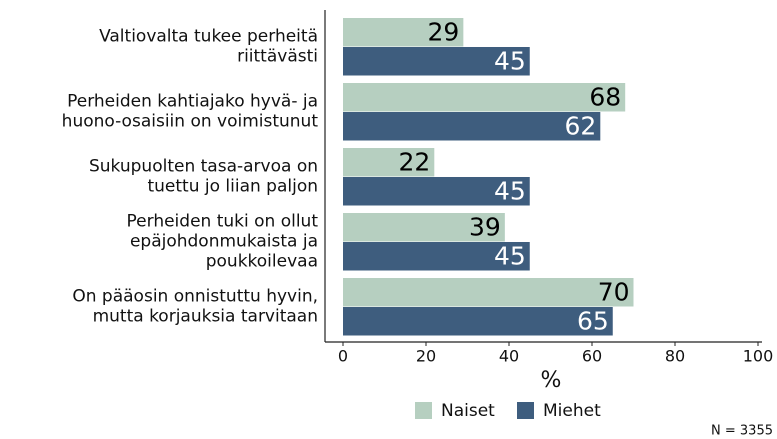 The image size is (777, 439). What do you see at coordinates (414, 161) in the screenshot?
I see `data-label: 22` at bounding box center [414, 161].